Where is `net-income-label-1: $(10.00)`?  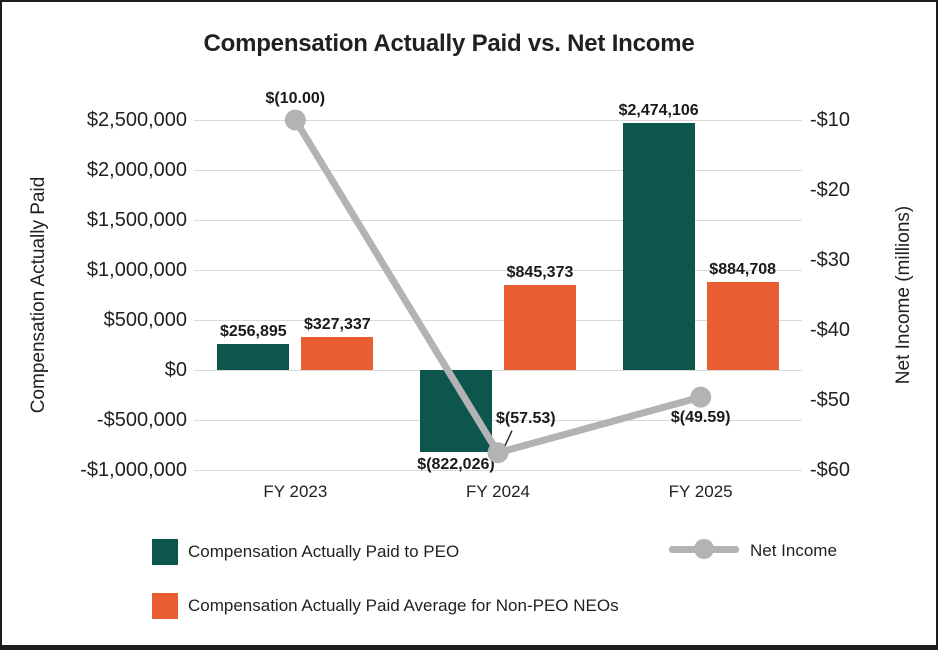
net-income-label-1: $(10.00) is located at coordinates (295, 98).